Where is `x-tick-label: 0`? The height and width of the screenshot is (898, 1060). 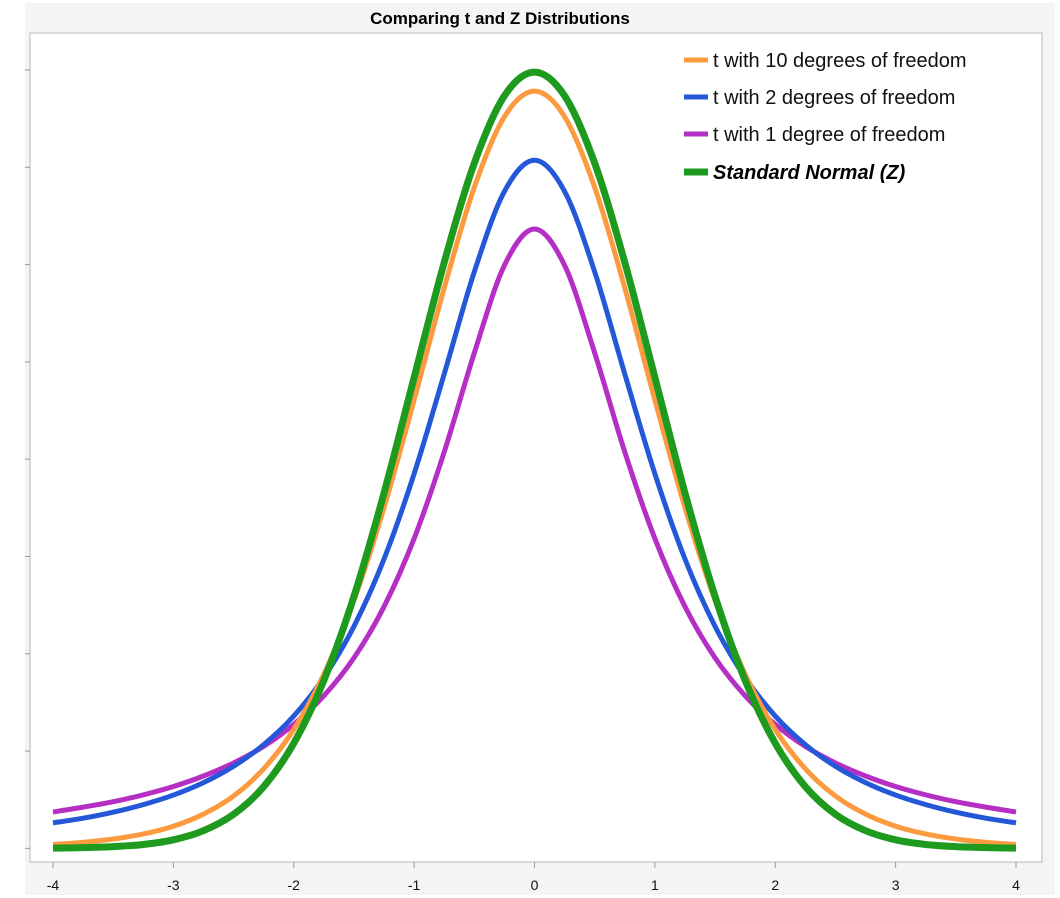
x-tick-label: 0 is located at coordinates (535, 885).